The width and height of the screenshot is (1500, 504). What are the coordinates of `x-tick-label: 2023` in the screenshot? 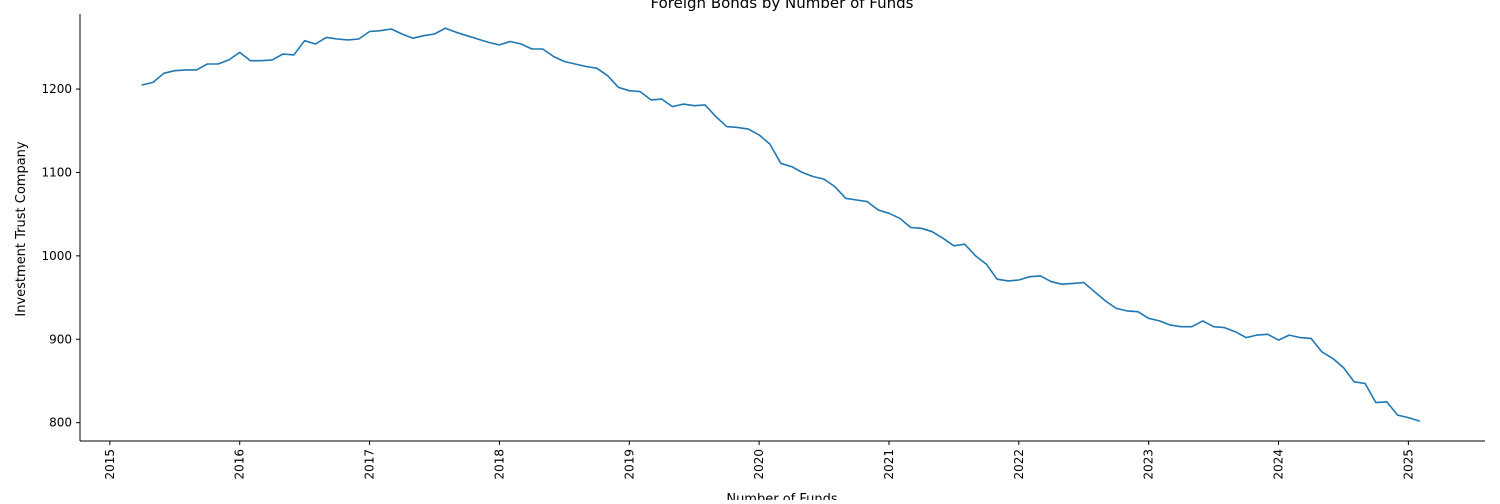 It's located at (1149, 464).